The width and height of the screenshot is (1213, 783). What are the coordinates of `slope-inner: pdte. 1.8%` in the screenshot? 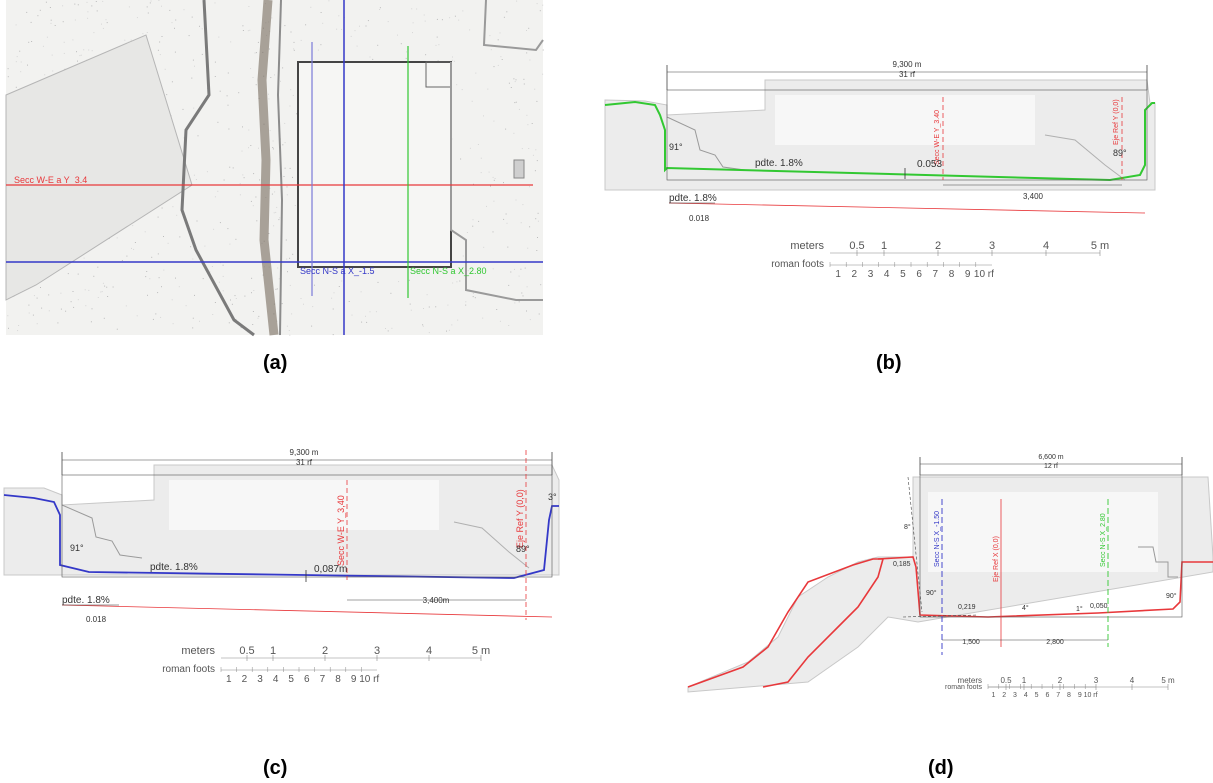 It's located at (174, 567).